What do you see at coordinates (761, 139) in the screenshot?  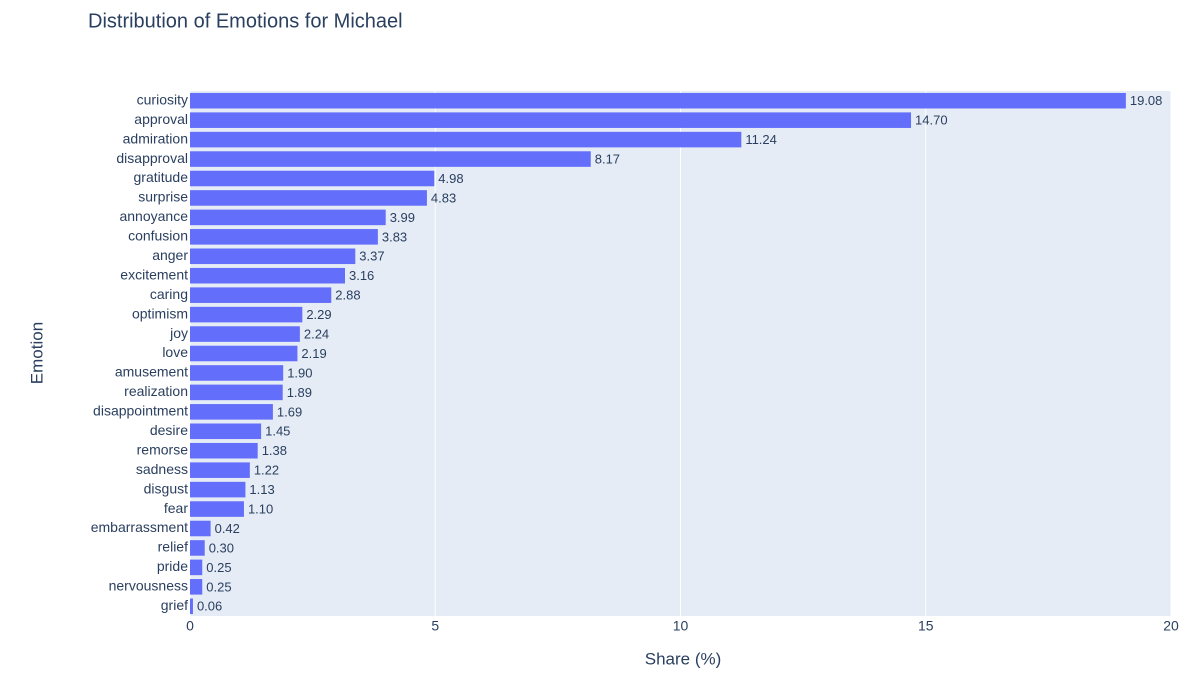 I see `value-label: 11.24` at bounding box center [761, 139].